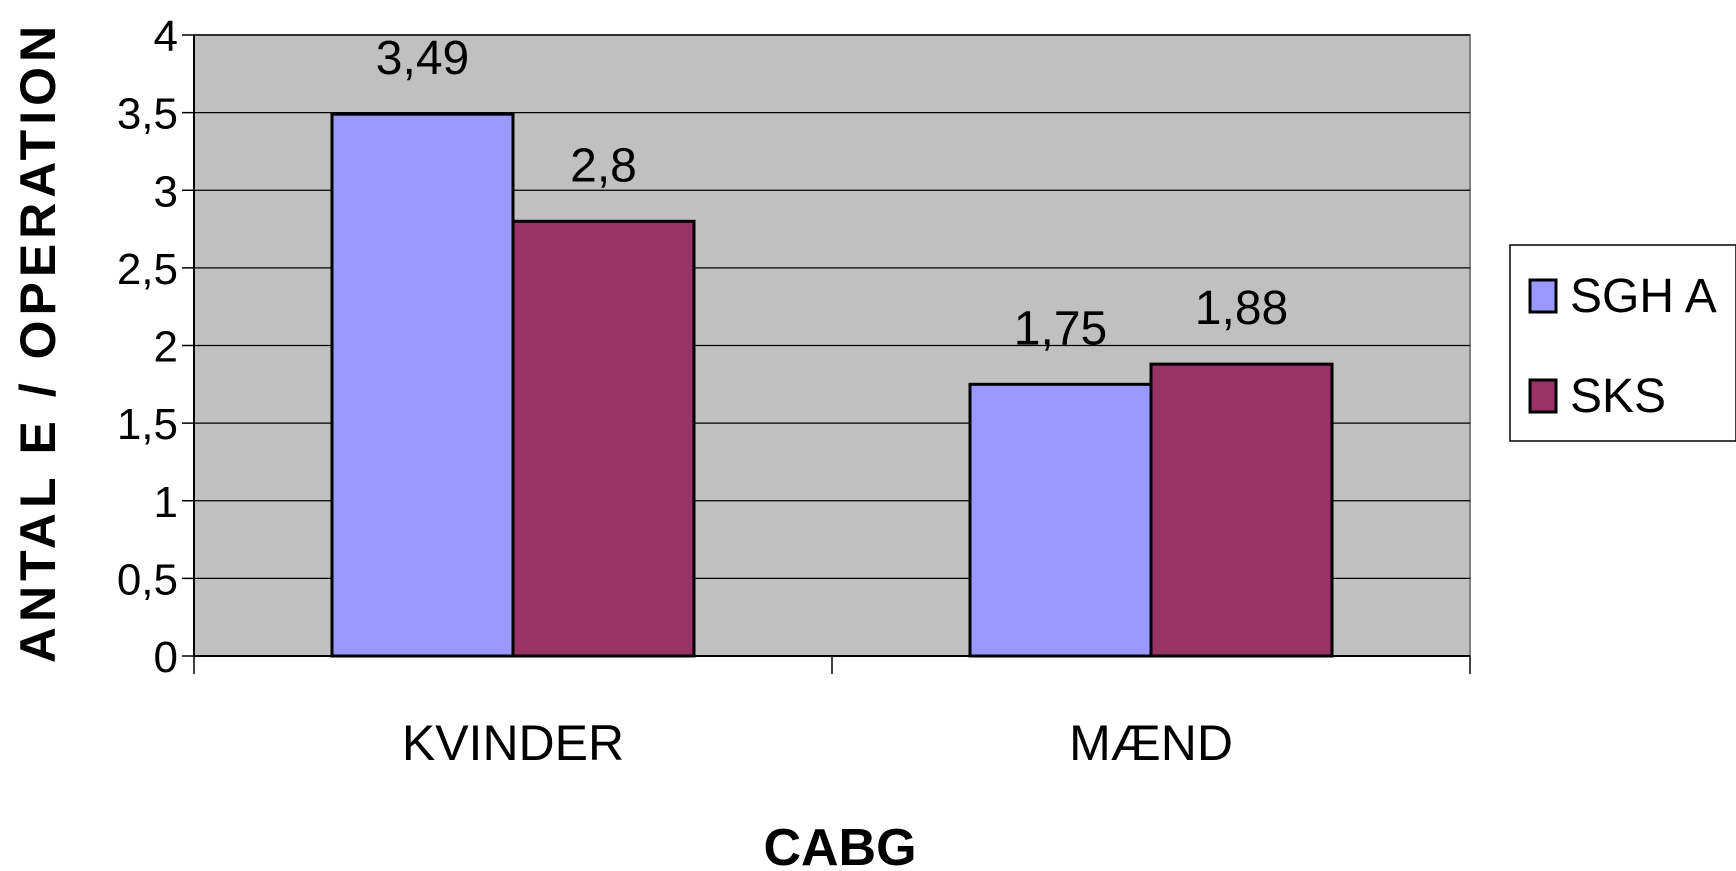  Describe the element at coordinates (166, 347) in the screenshot. I see `y-tick-label: 2` at that location.